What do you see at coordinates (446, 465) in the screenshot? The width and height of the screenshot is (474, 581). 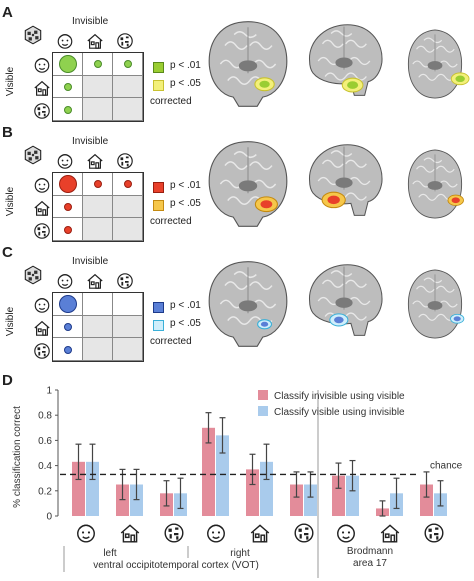 I see `chance-label: chance` at bounding box center [446, 465].